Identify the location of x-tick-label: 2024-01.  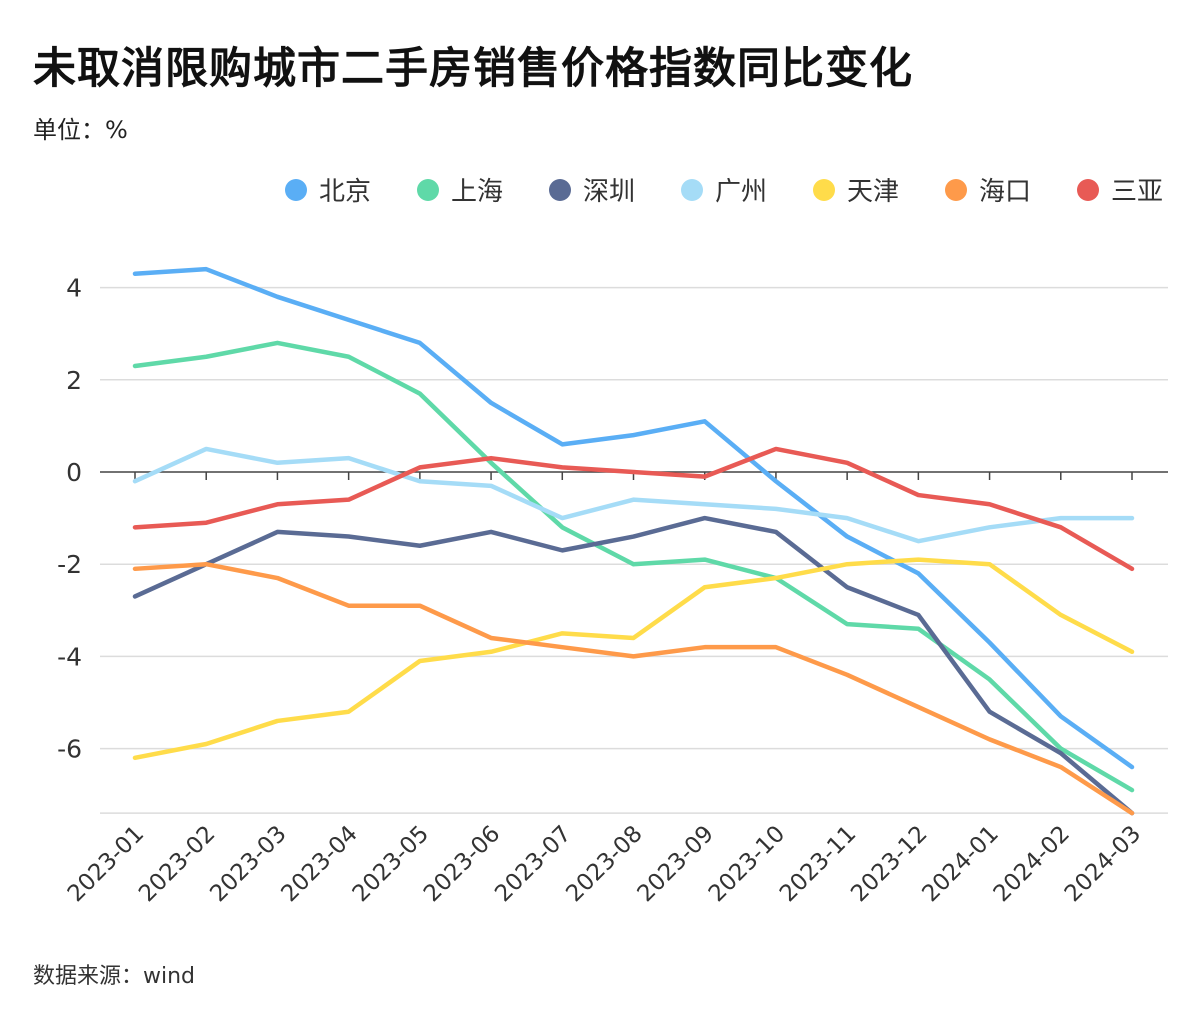
(960, 864).